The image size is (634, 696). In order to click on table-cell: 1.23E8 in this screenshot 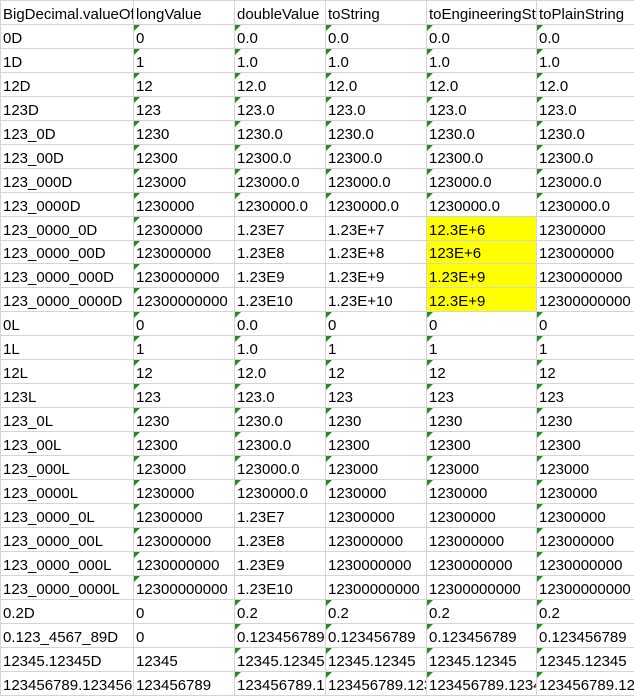, I will do `click(280, 252)`.